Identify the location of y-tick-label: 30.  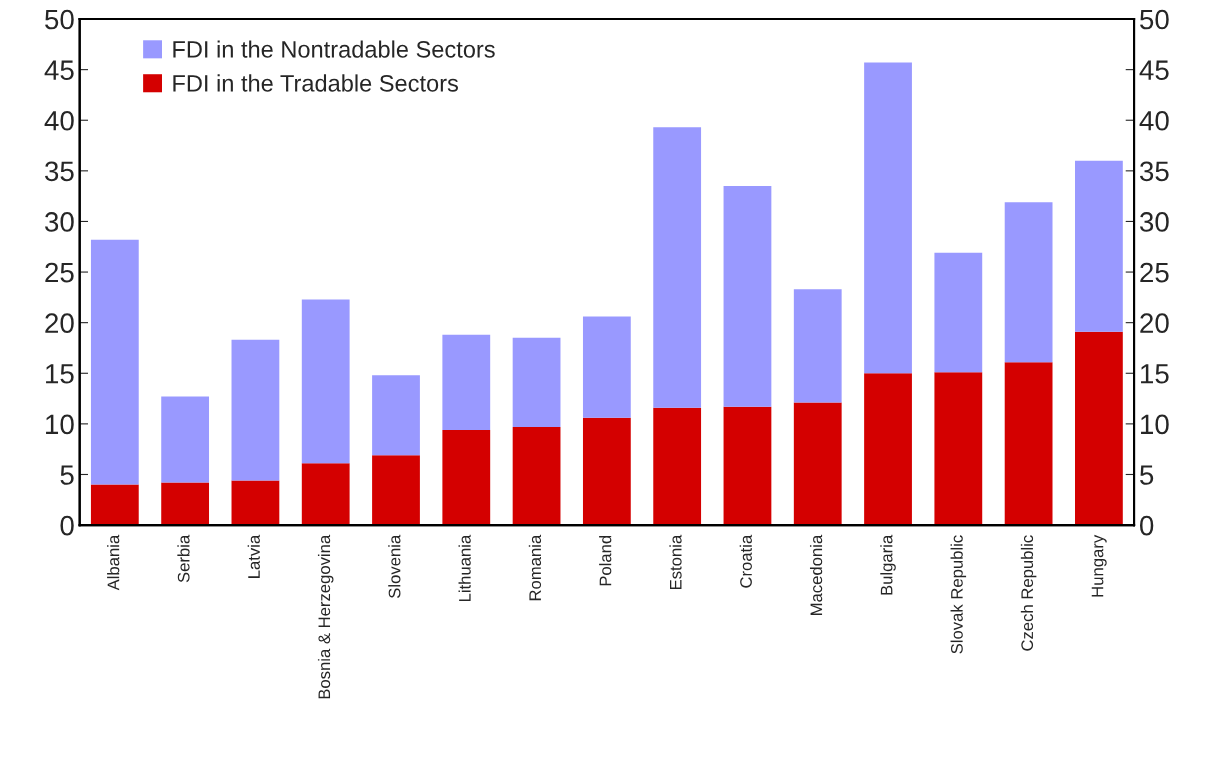
(59, 222).